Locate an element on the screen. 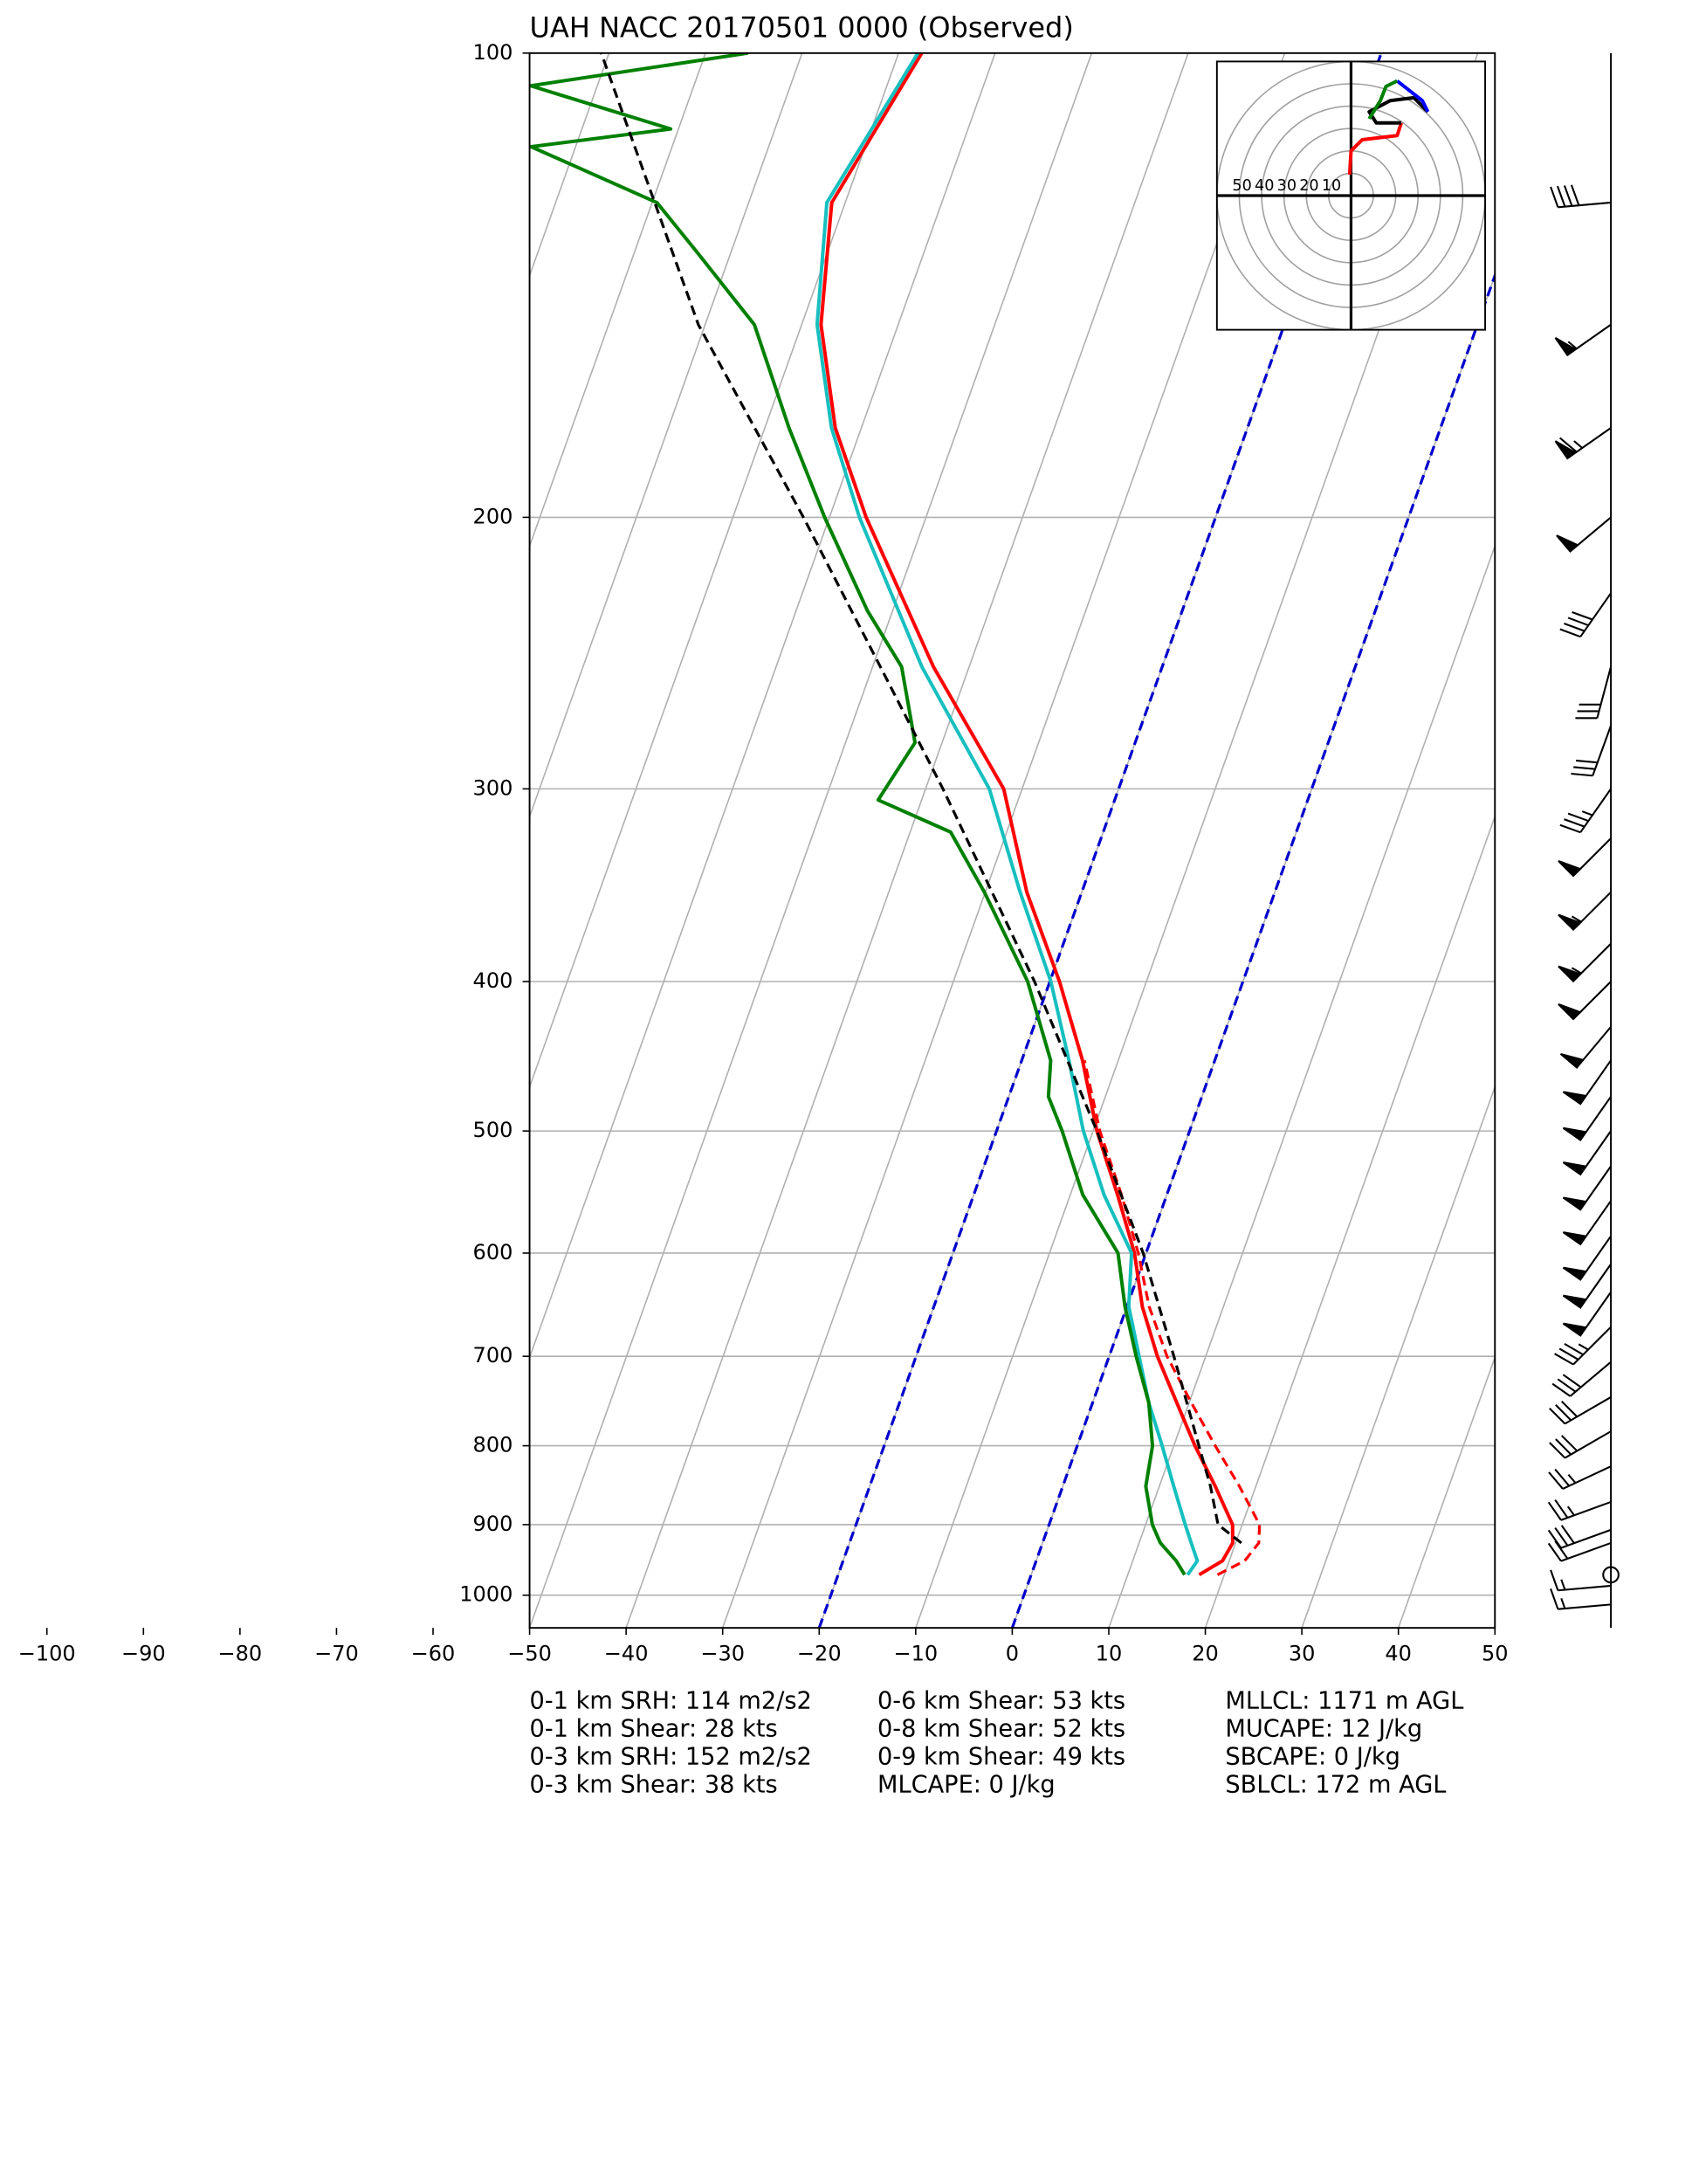 The width and height of the screenshot is (1699, 2184). x-tick-label: −80 is located at coordinates (240, 1654).